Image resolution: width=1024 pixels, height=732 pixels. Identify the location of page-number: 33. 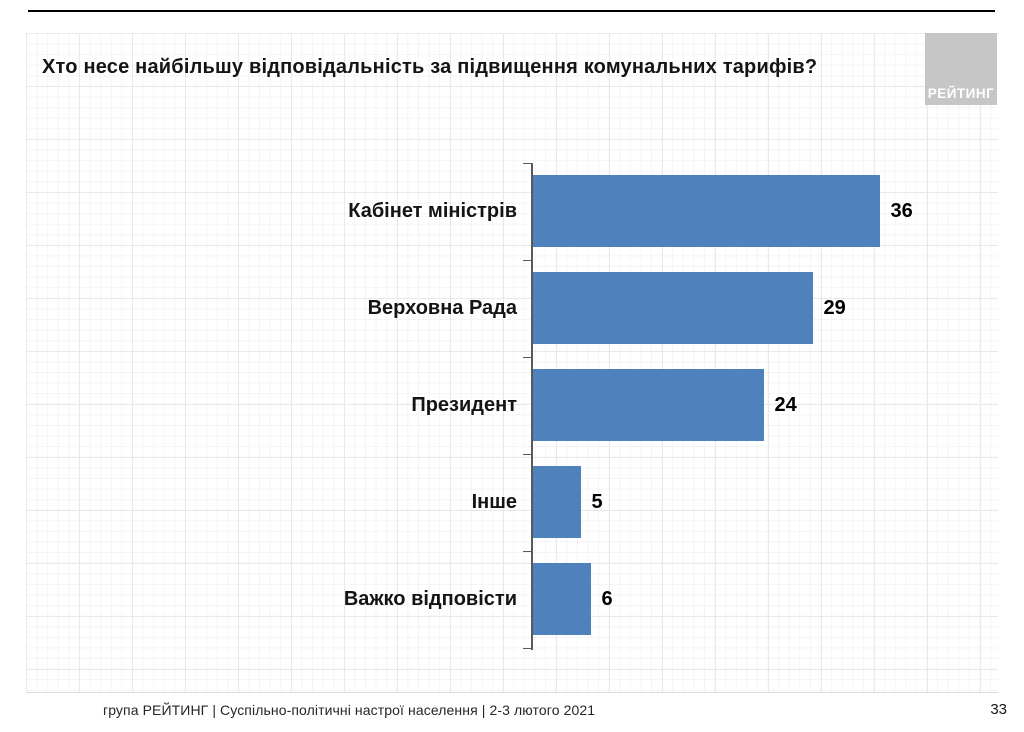
(998, 709).